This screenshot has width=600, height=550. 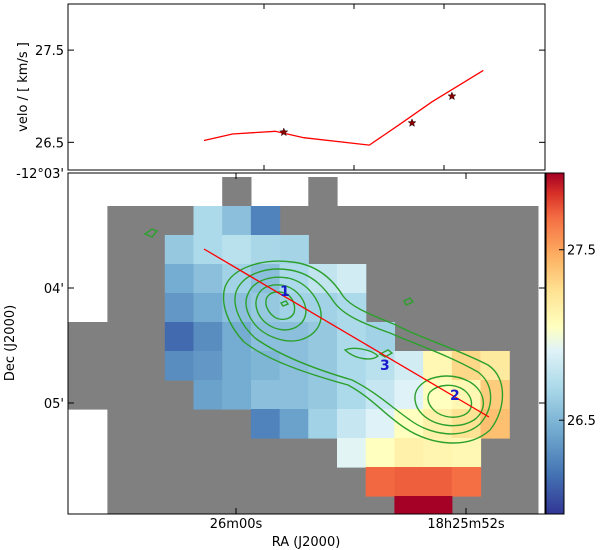 What do you see at coordinates (452, 96) in the screenshot?
I see `velocity-star-marker` at bounding box center [452, 96].